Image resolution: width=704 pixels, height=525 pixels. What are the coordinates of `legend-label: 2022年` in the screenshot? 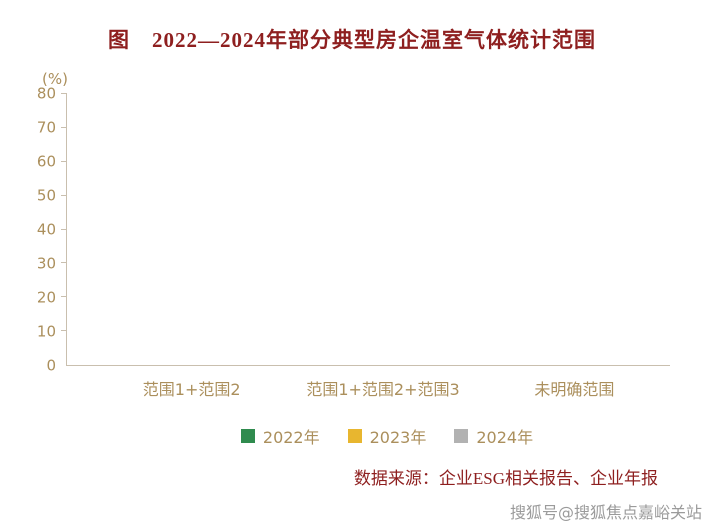 It's located at (291, 437).